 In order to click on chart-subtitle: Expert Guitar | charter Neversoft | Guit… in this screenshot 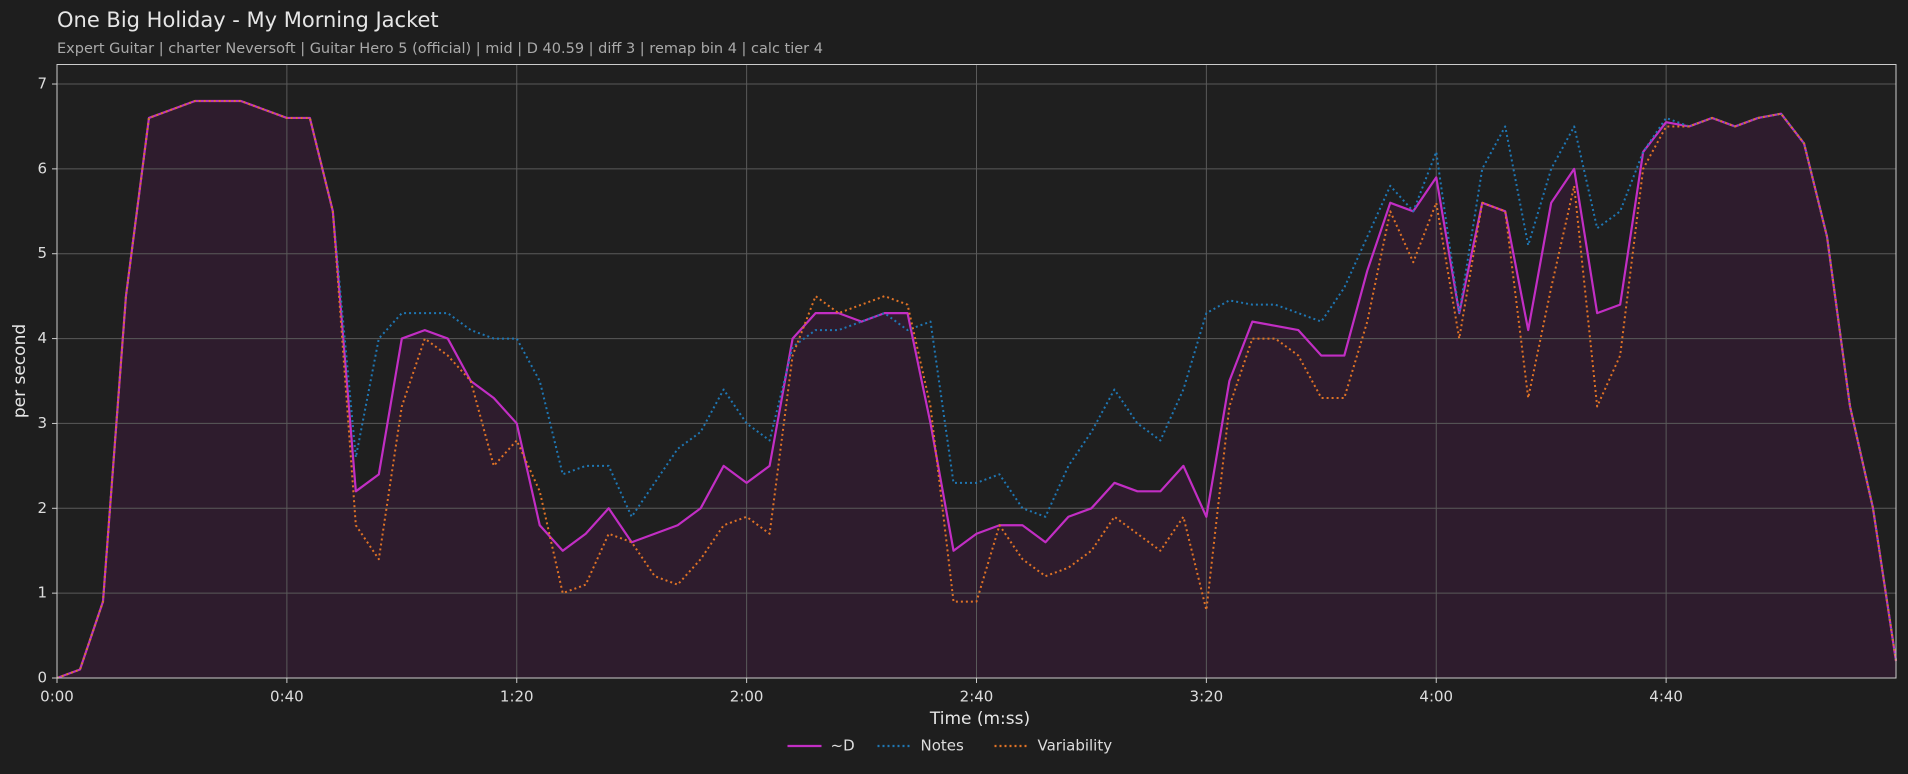, I will do `click(440, 49)`.